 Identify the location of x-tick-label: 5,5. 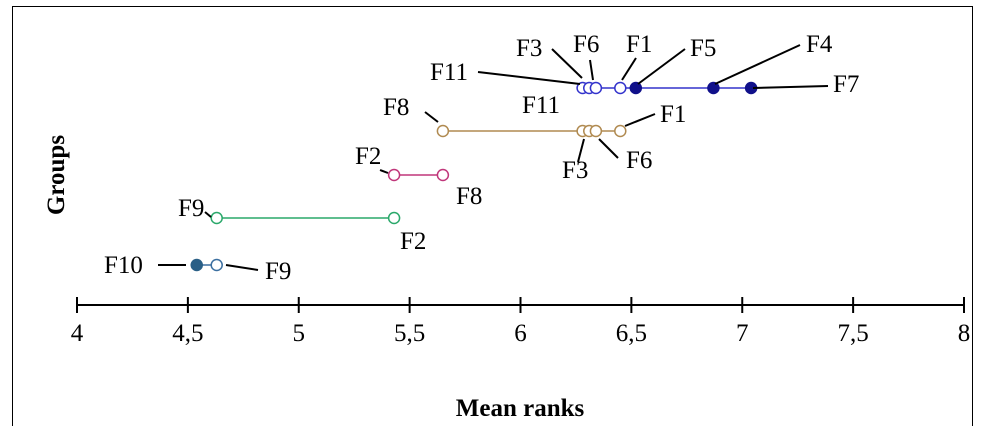
(409, 333).